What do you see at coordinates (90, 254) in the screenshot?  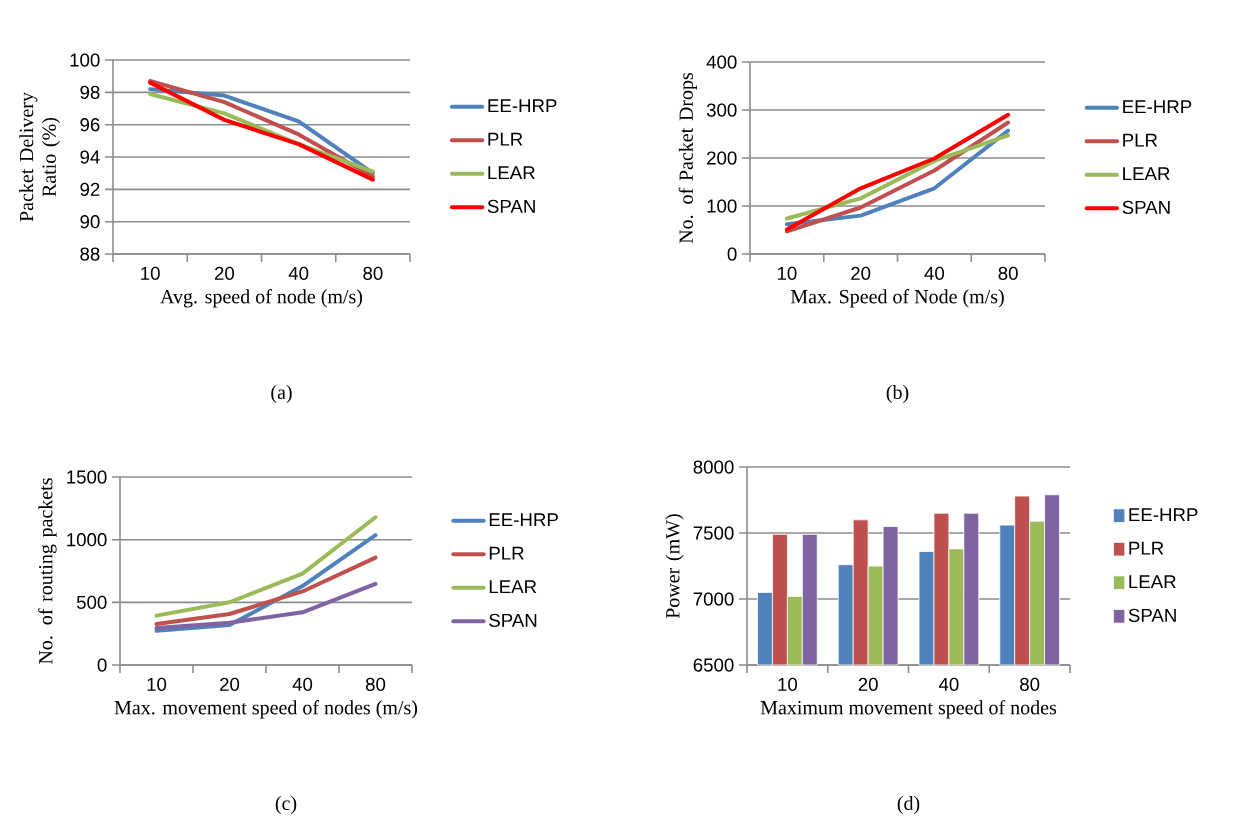 I see `y-tick-label: 88` at bounding box center [90, 254].